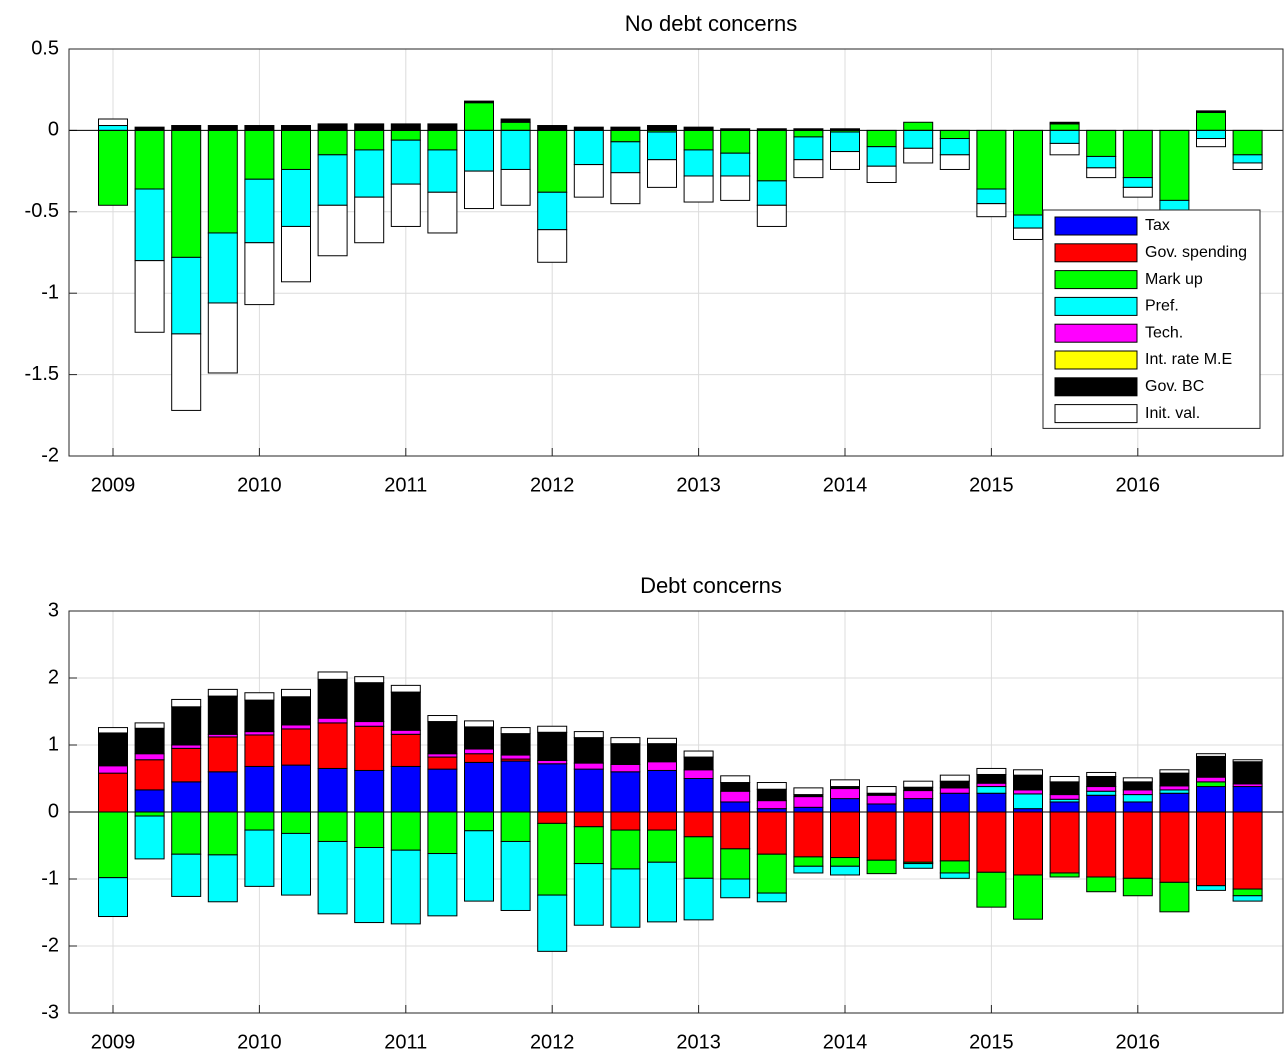 This screenshot has height=1054, width=1284. What do you see at coordinates (1196, 252) in the screenshot?
I see `legend-label: Gov. spending` at bounding box center [1196, 252].